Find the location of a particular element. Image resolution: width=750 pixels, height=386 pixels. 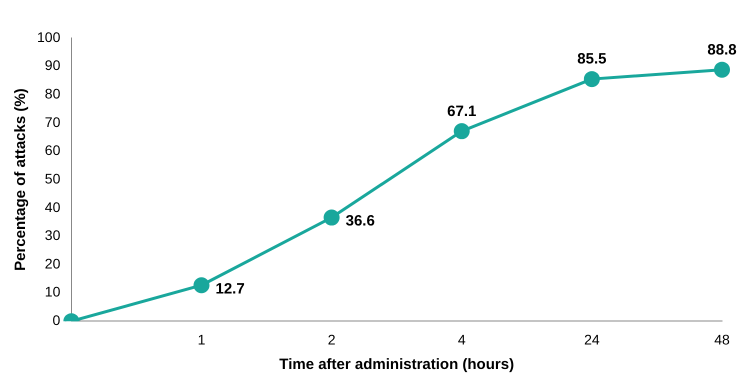

data-label: 85.5 is located at coordinates (591, 59).